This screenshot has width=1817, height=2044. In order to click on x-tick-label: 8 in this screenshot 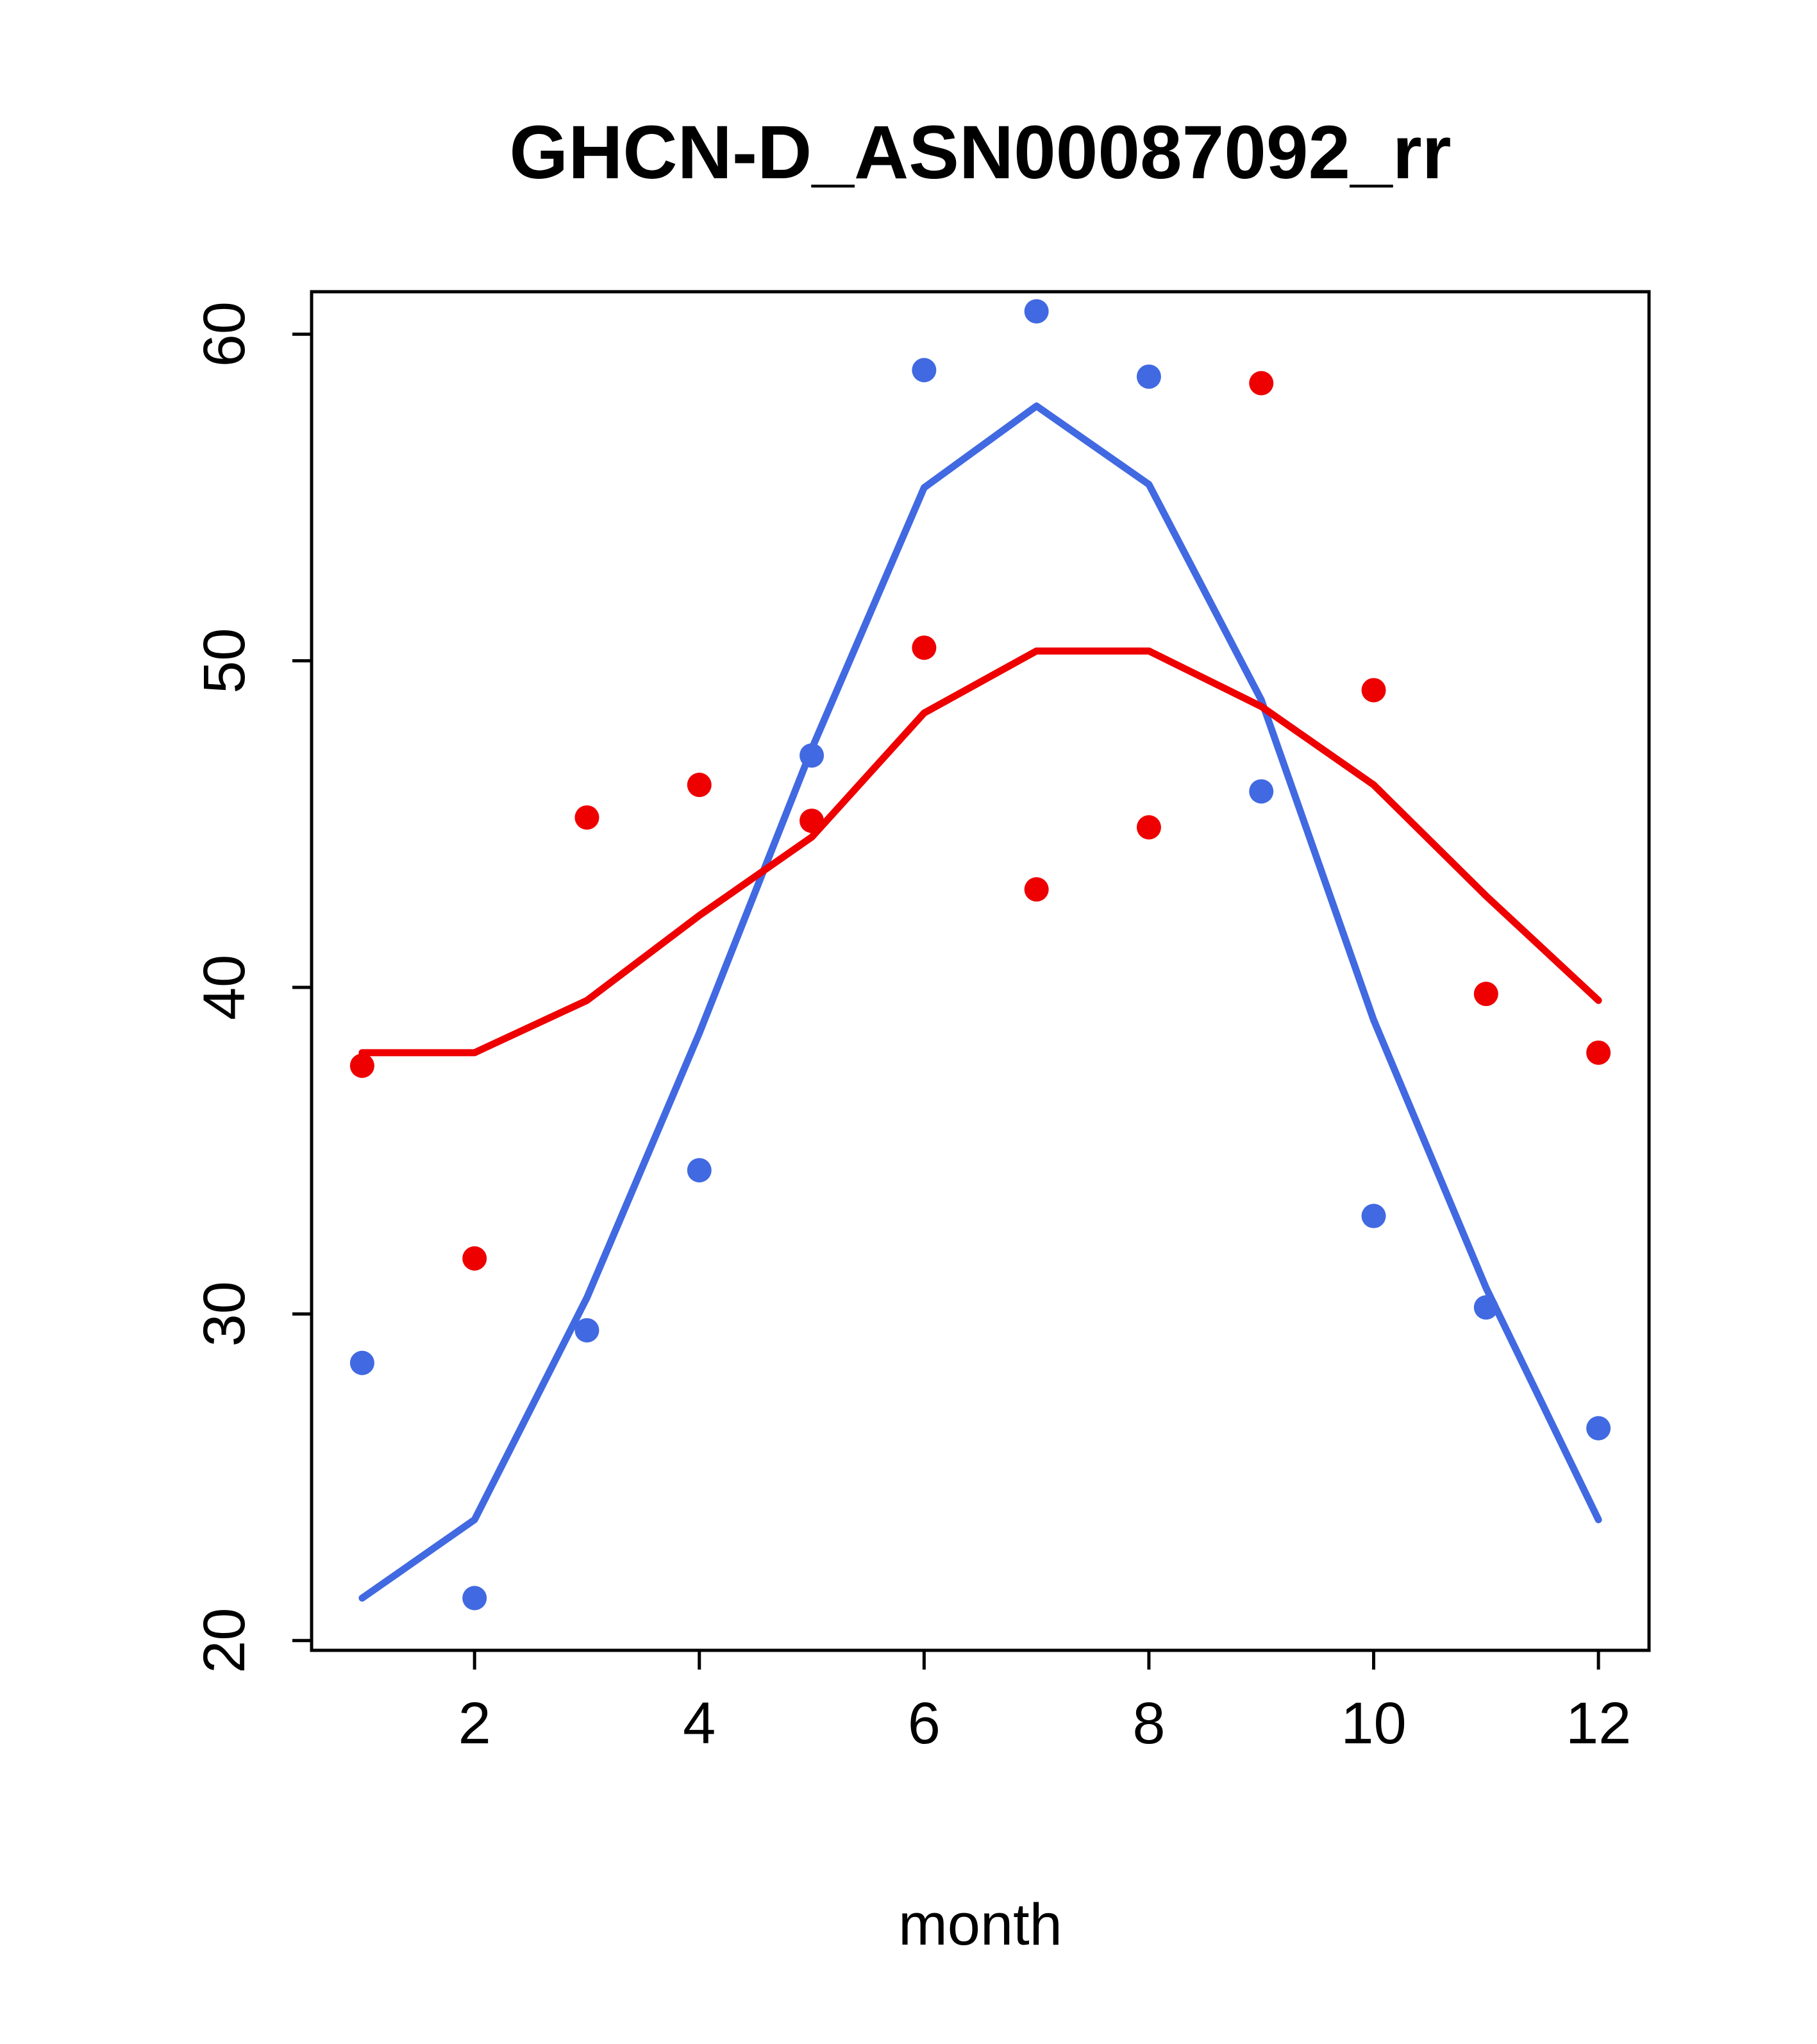, I will do `click(1149, 1723)`.